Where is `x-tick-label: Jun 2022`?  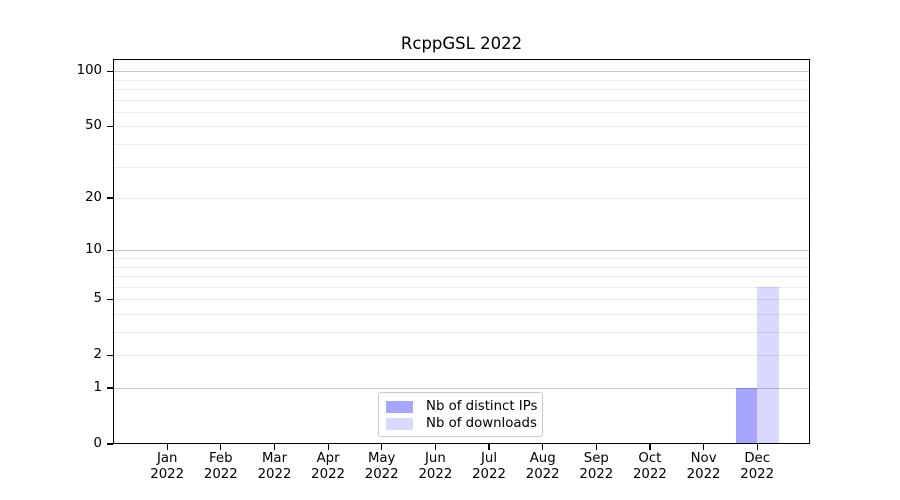
x-tick-label: Jun 2022 is located at coordinates (435, 466).